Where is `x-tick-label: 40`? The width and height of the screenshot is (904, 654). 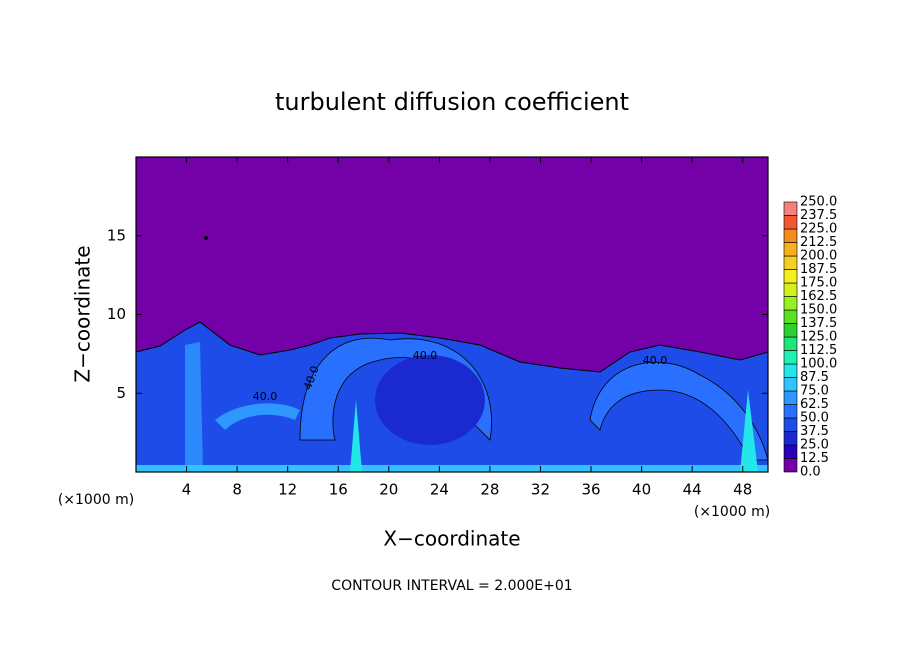
x-tick-label: 40 is located at coordinates (641, 490).